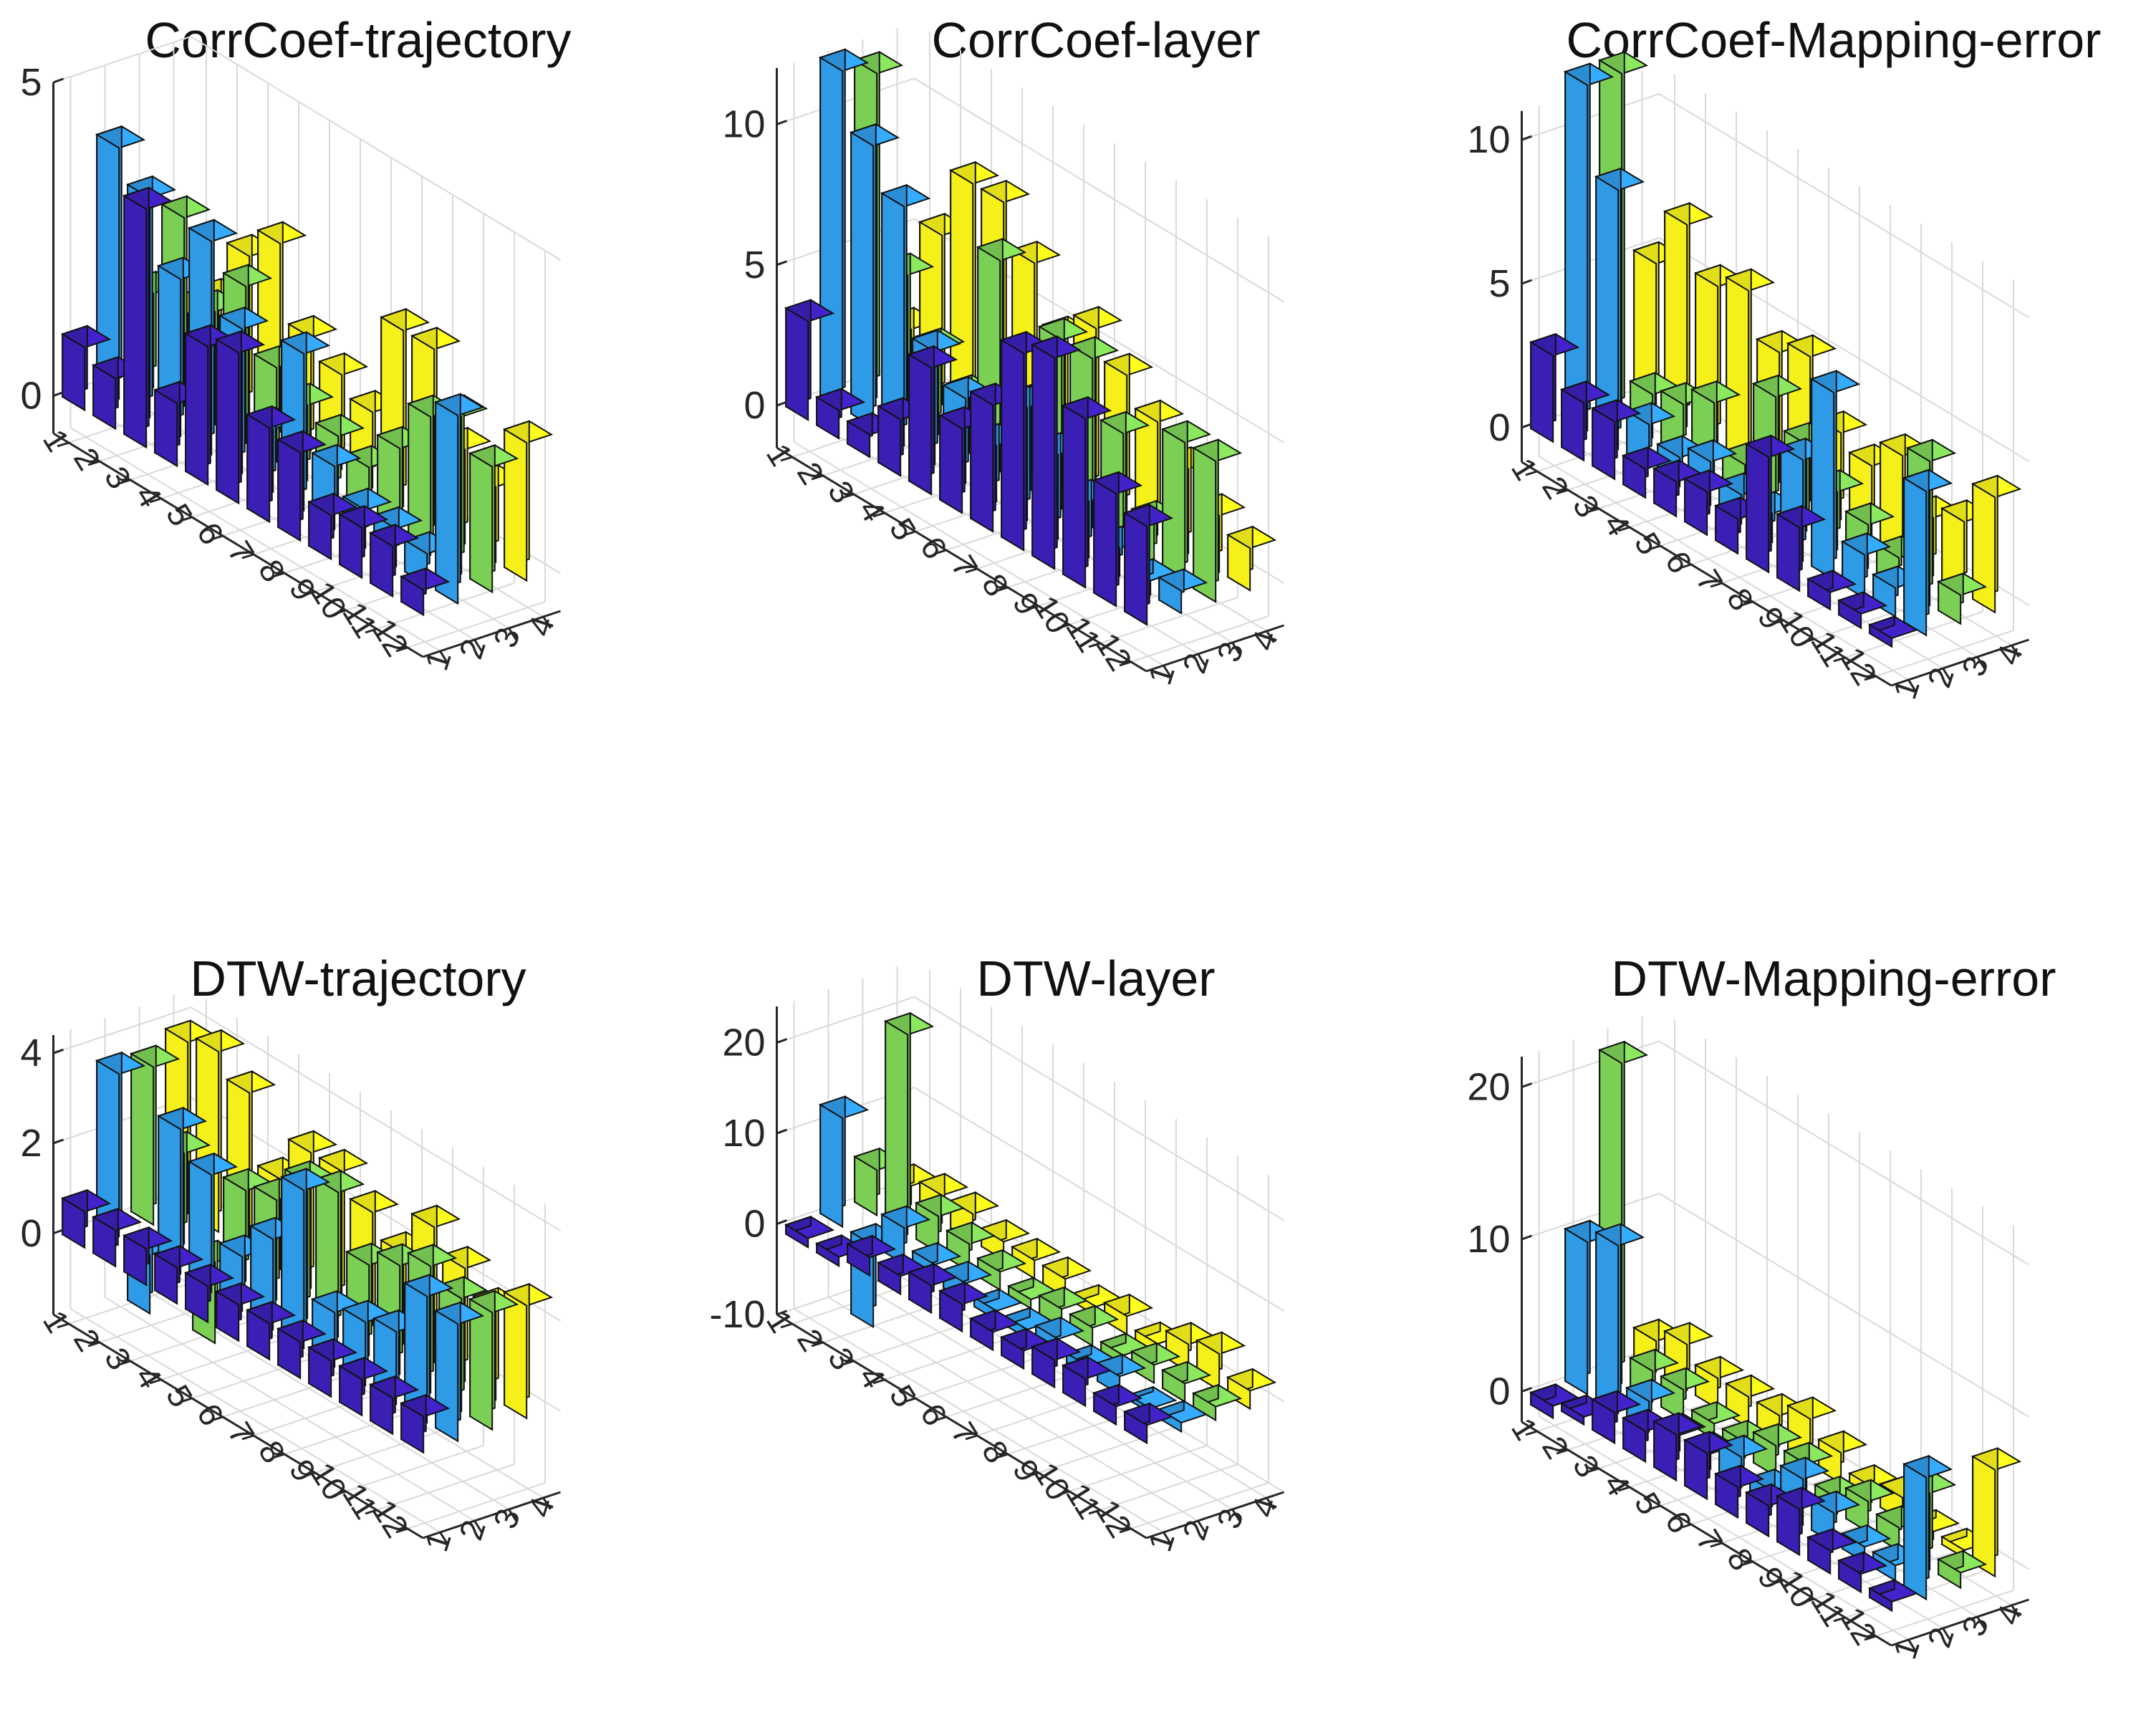  Describe the element at coordinates (965, 566) in the screenshot. I see `x-tick-label: 7` at that location.